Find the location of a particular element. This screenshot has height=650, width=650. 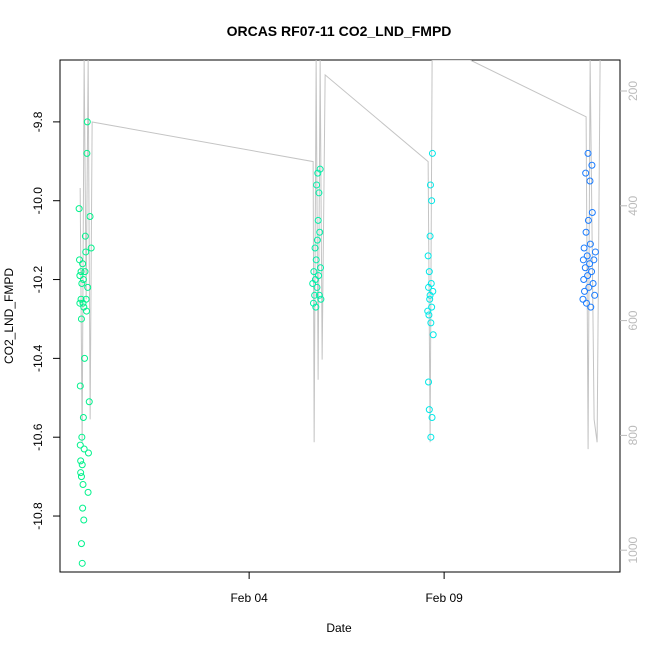

x-axis-label: Date is located at coordinates (339, 628).